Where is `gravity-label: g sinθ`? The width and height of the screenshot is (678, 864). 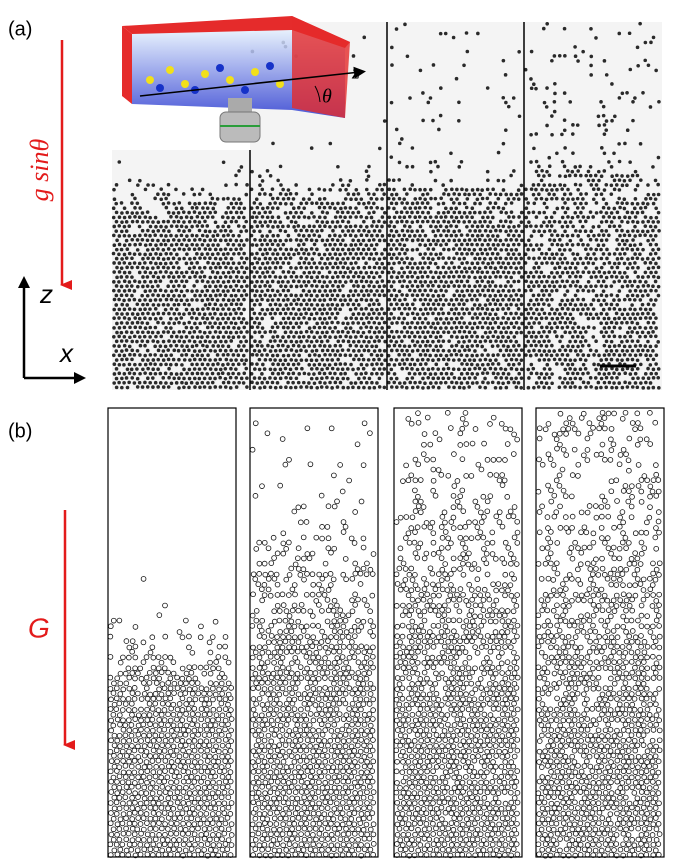 gravity-label: g sinθ is located at coordinates (39, 169).